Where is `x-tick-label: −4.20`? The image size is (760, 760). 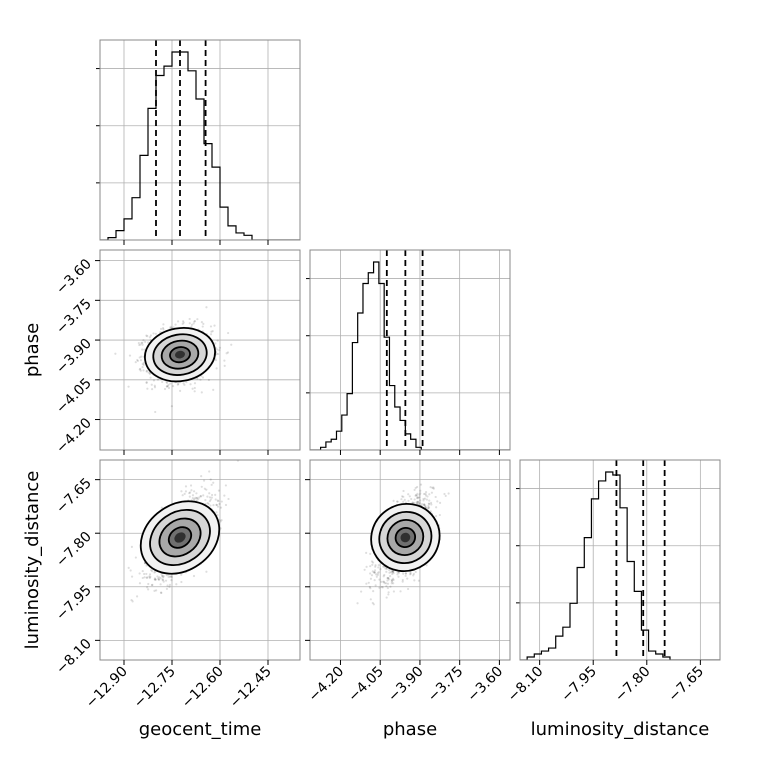 x-tick-label: −4.20 is located at coordinates (327, 685).